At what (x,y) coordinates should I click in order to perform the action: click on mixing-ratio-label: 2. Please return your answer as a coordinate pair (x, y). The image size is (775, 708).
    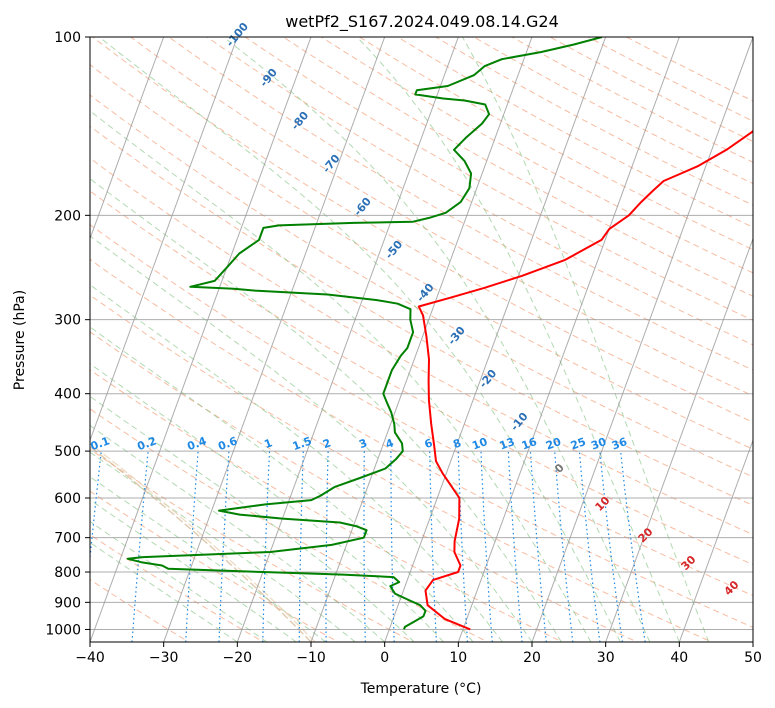
    Looking at the image, I should click on (327, 443).